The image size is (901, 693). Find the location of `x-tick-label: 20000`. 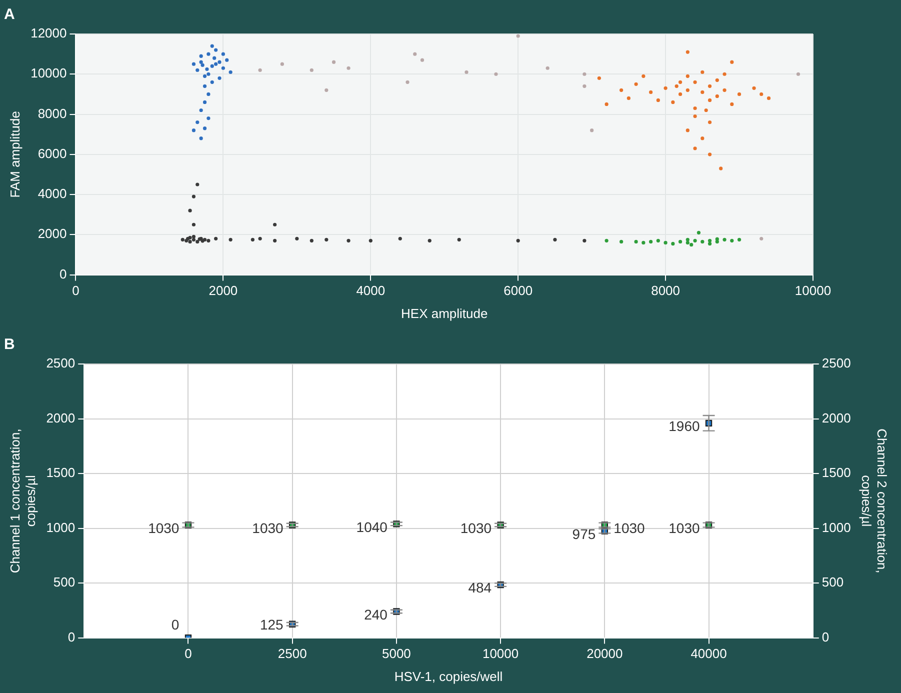

x-tick-label: 20000 is located at coordinates (604, 654).